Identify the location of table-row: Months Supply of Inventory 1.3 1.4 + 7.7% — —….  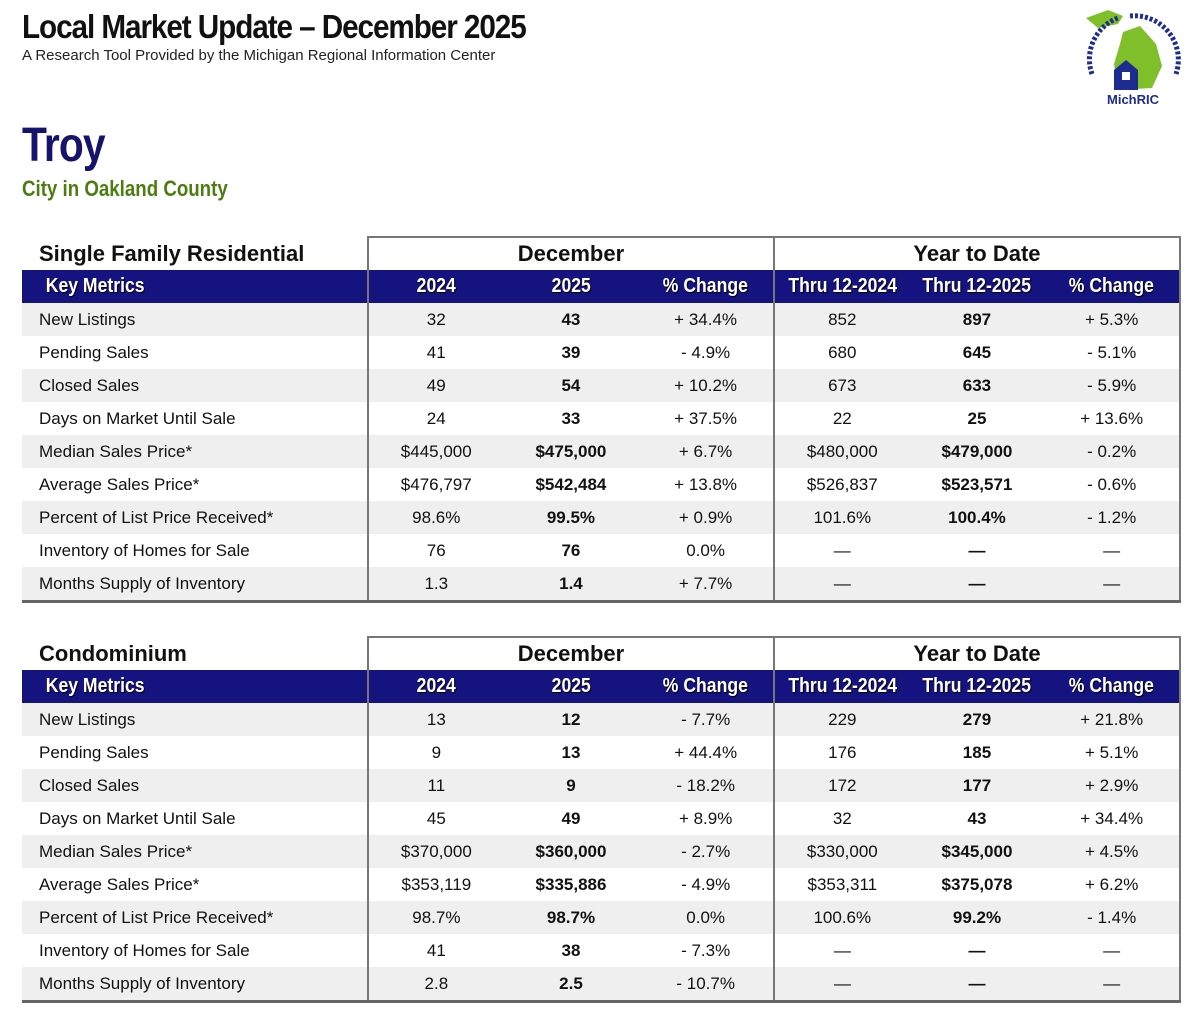
(601, 585).